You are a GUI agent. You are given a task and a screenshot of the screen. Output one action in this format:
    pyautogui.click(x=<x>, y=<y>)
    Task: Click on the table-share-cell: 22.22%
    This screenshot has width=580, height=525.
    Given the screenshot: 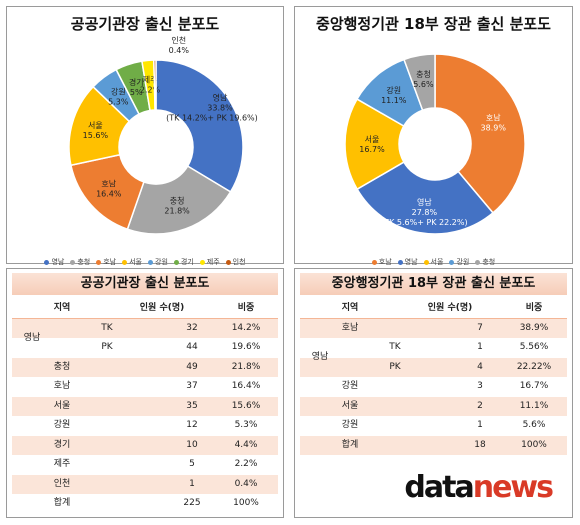 What is the action you would take?
    pyautogui.click(x=534, y=366)
    